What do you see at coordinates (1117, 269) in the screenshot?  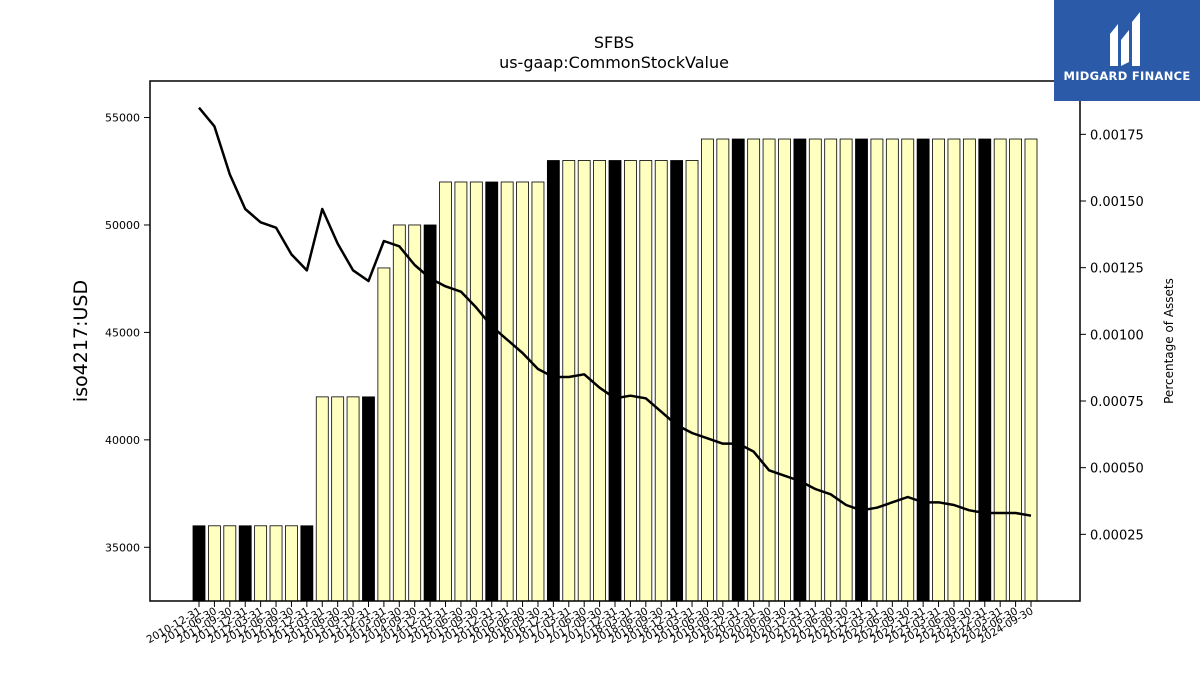 I see `y2-tick-label: 0.00125` at bounding box center [1117, 269].